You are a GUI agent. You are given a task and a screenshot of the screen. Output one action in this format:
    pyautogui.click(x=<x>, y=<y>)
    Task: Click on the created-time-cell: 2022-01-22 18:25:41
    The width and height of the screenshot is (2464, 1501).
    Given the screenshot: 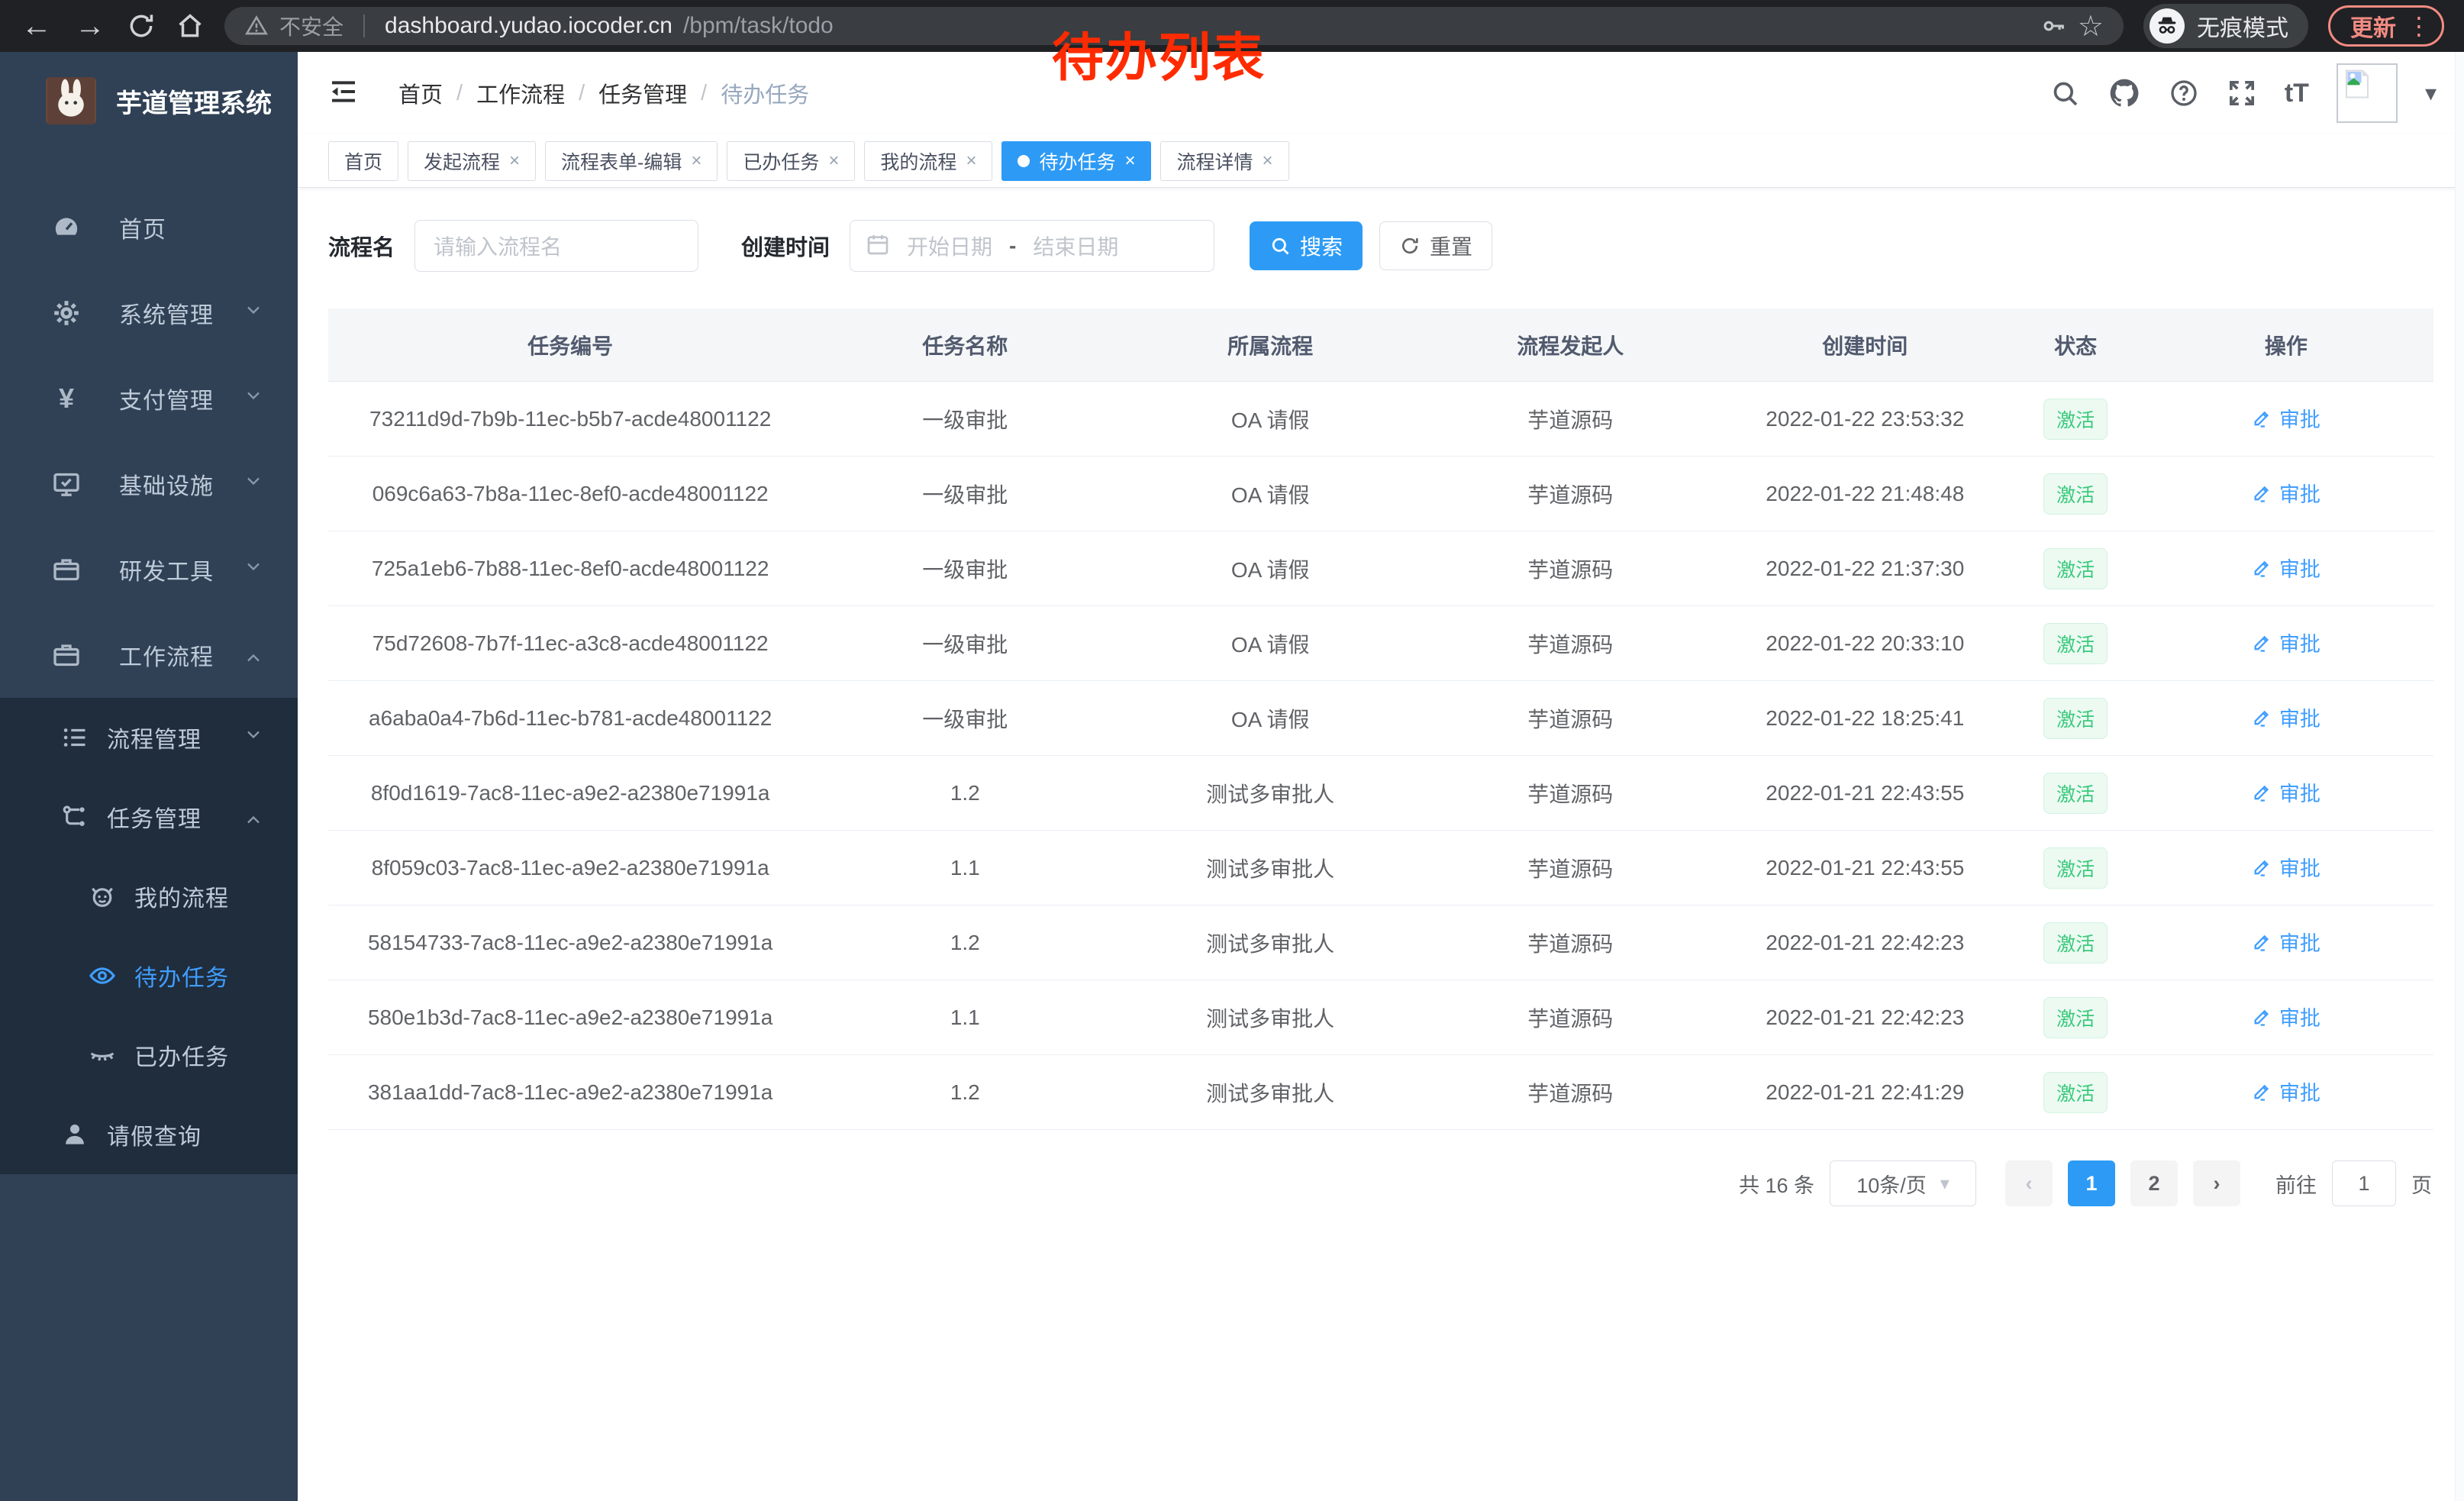 What is the action you would take?
    pyautogui.click(x=1866, y=717)
    